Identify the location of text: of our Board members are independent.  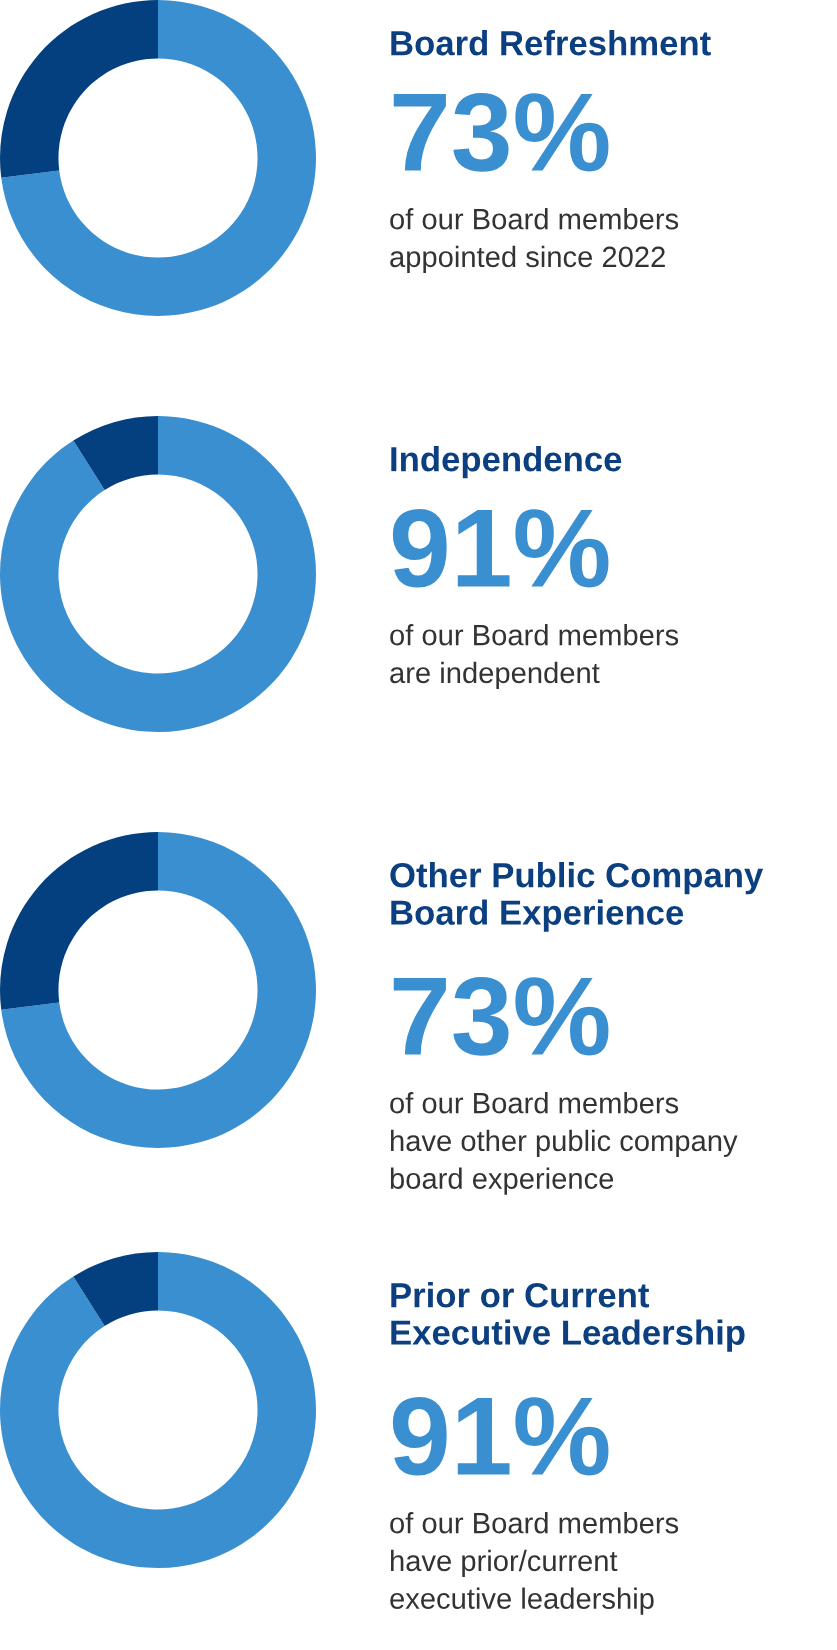
(534, 656).